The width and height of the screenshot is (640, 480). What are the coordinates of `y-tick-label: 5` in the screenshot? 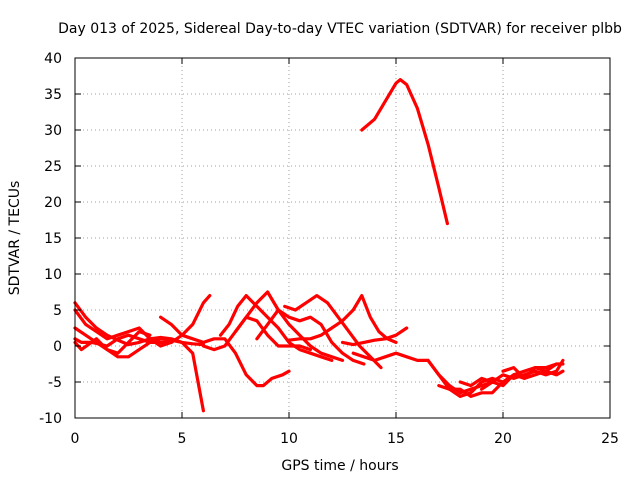 It's located at (57, 311).